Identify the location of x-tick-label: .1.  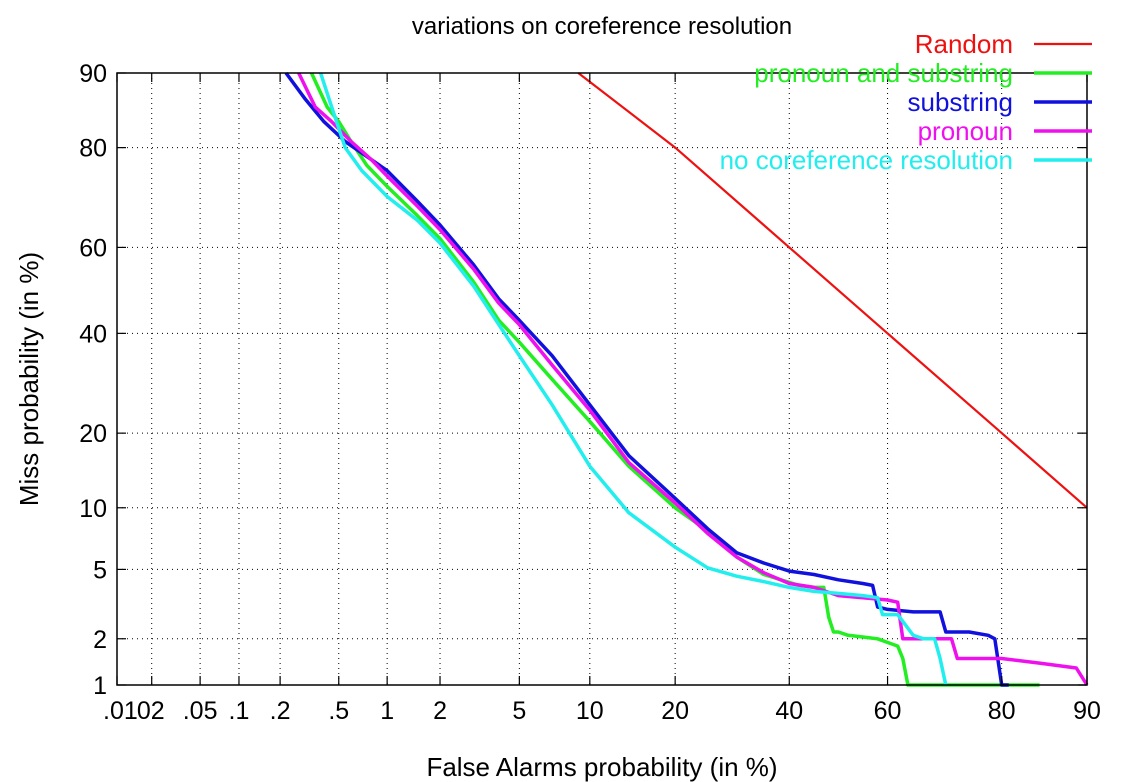
(239, 711).